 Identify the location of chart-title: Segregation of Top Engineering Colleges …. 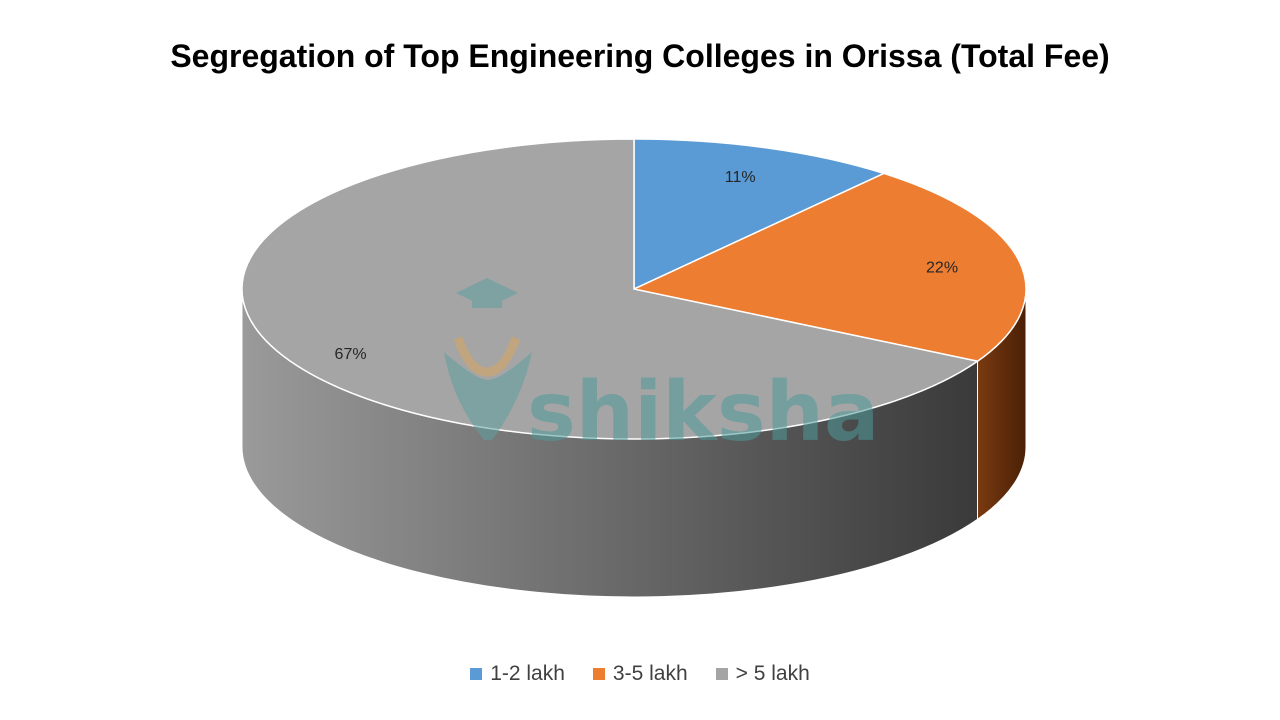
(640, 56).